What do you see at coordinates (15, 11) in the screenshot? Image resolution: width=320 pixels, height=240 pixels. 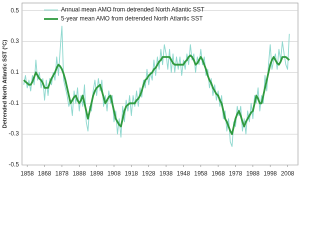 I see `y-tick-label: 0.5` at bounding box center [15, 11].